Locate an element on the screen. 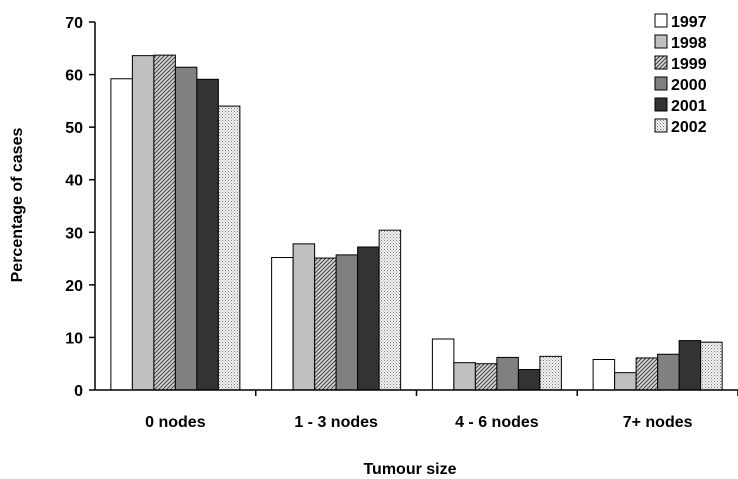 Image resolution: width=738 pixels, height=479 pixels. legend-label: 1998 is located at coordinates (689, 43).